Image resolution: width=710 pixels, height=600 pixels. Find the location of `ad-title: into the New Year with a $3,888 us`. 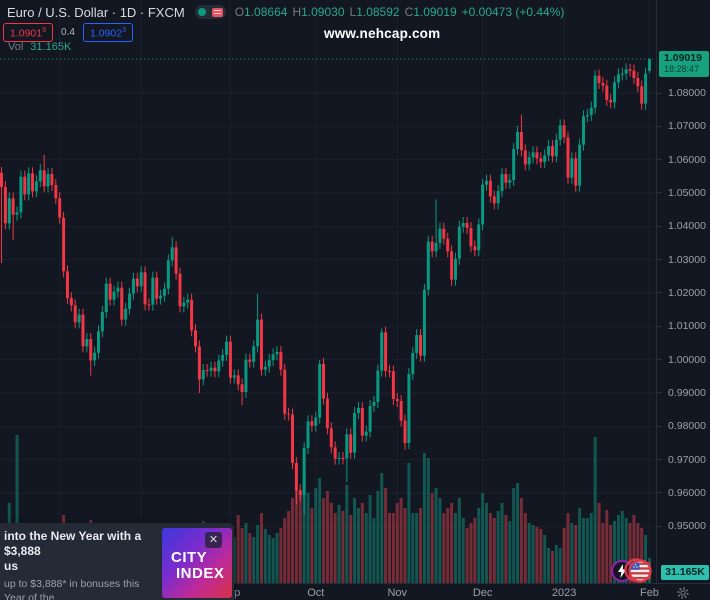

ad-title: into the New Year with a $3,888 us is located at coordinates (73, 551).